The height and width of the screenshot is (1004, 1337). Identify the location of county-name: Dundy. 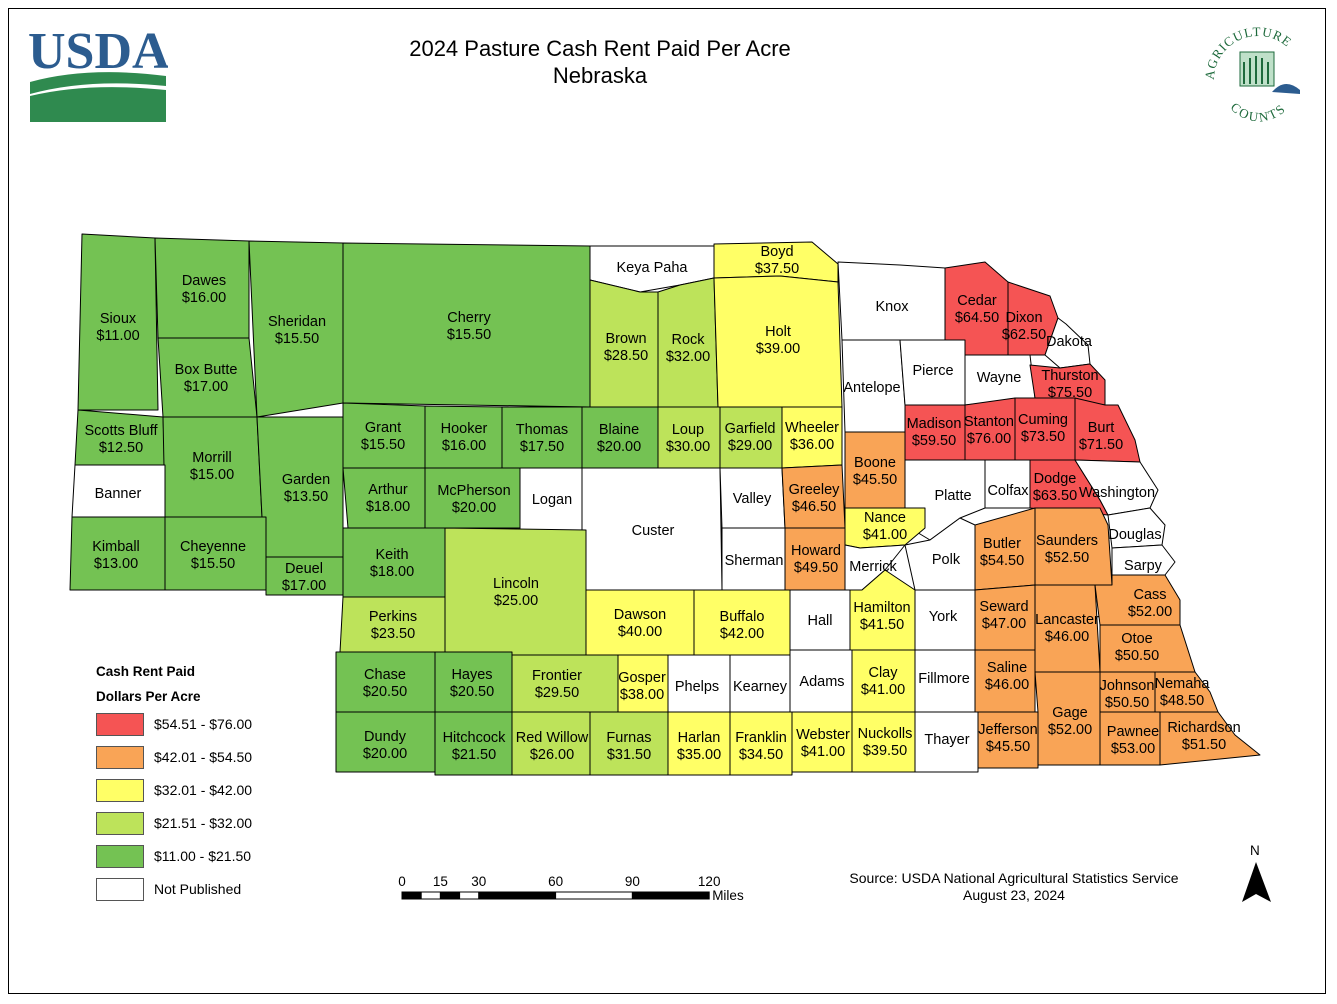
(385, 737).